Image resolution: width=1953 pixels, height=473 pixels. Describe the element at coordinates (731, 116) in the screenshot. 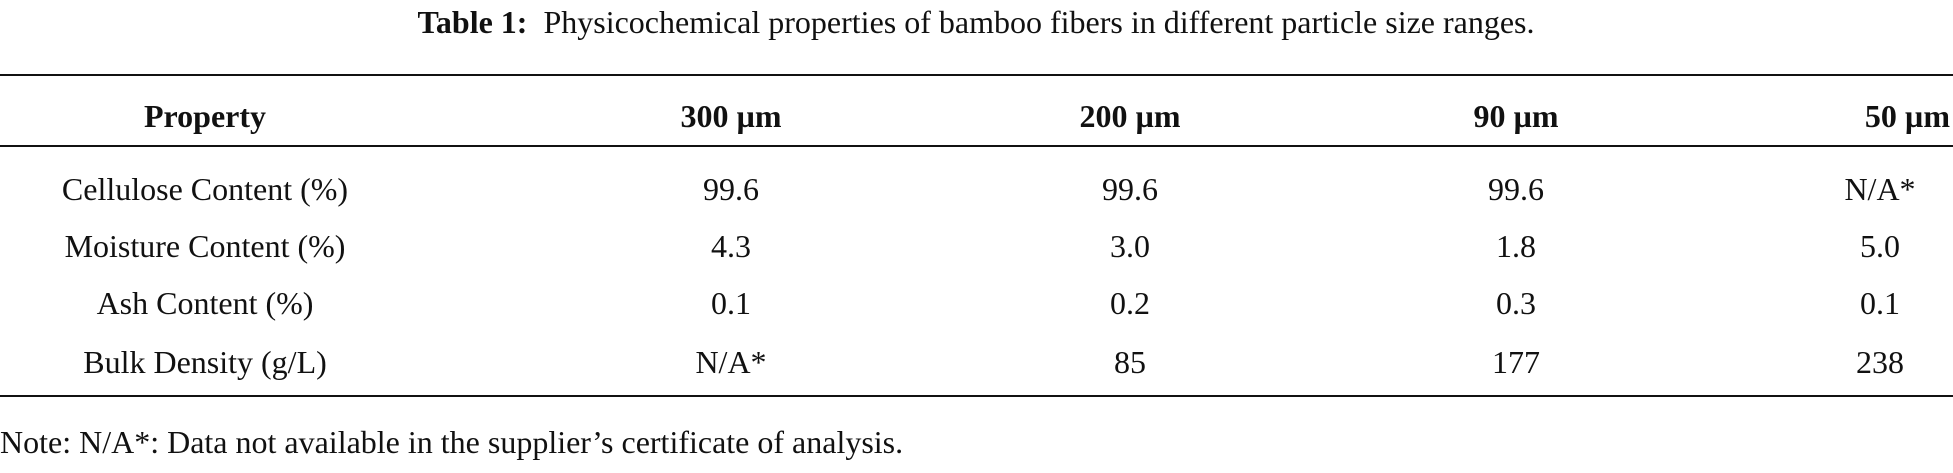

I see `header-cell: 300 µm` at that location.